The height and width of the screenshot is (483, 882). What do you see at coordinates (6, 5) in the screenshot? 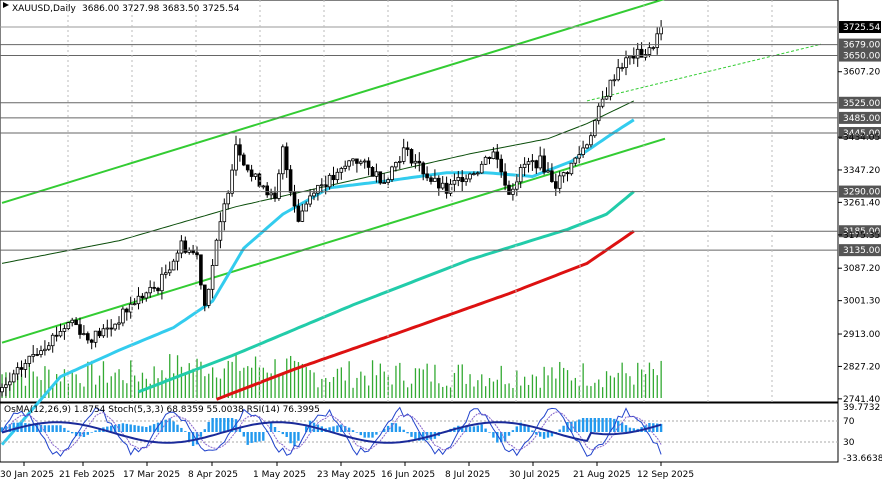
I see `collapse-arrow-icon` at bounding box center [6, 5].